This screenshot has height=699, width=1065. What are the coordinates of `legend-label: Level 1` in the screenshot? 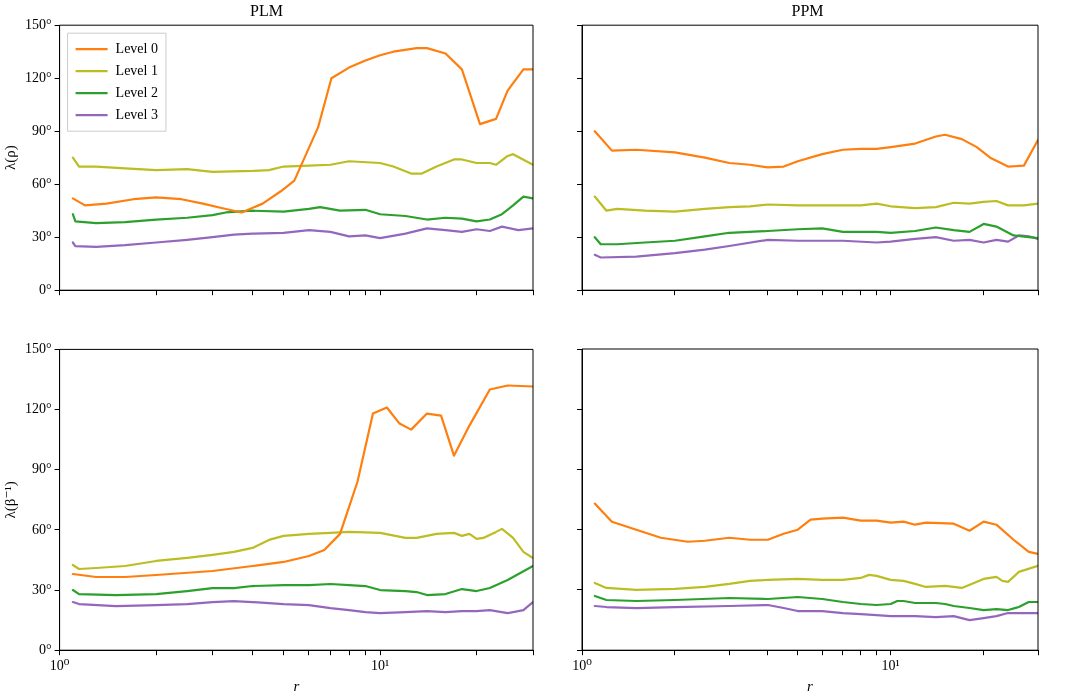 It's located at (136, 70).